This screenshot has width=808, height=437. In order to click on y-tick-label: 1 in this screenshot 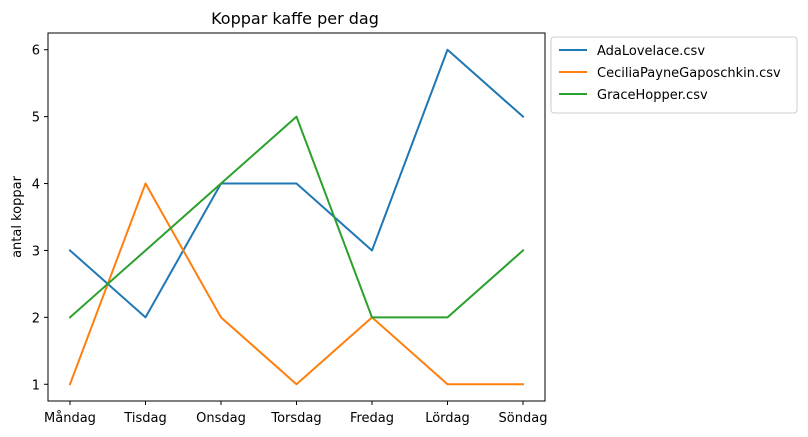, I will do `click(36, 385)`.